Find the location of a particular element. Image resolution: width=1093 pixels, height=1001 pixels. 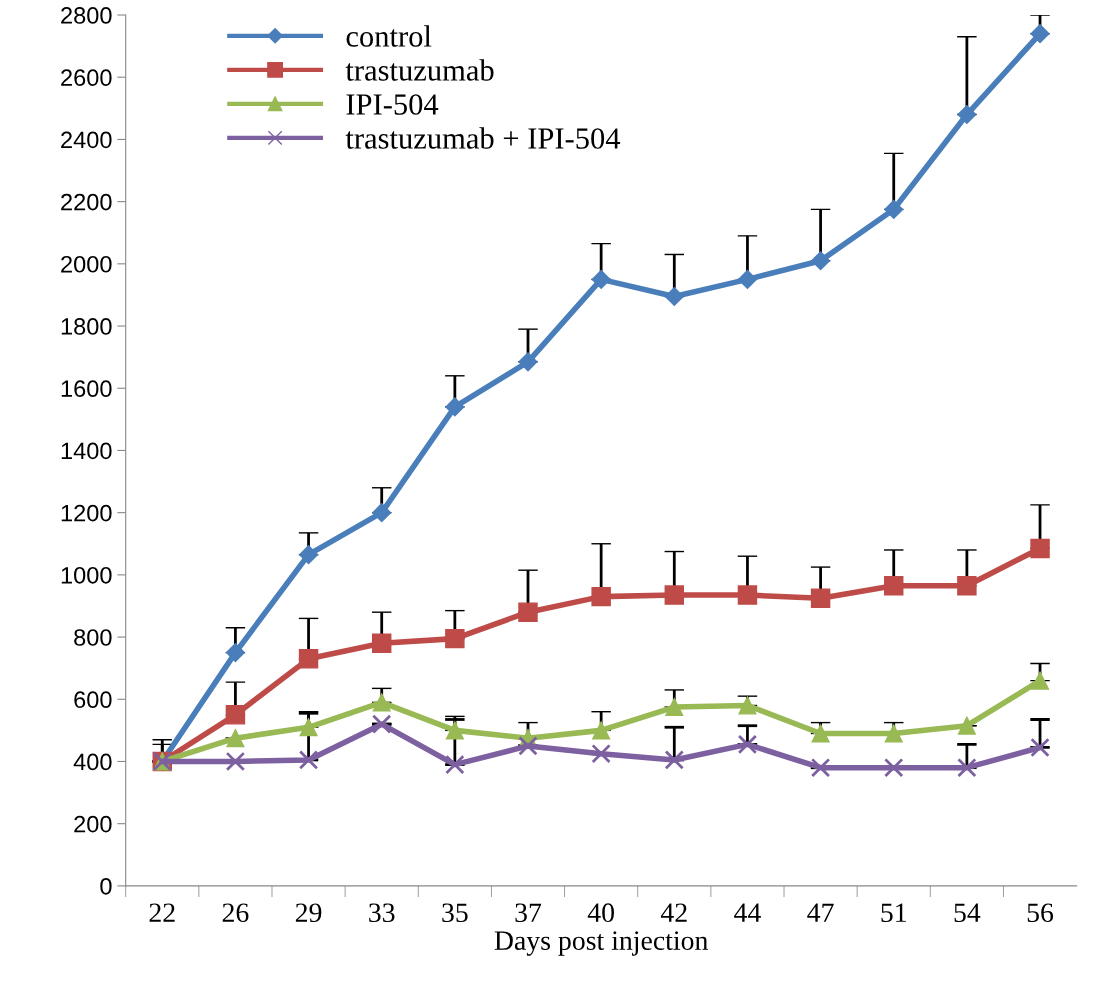

y-tick-label: 2600 is located at coordinates (86, 78).